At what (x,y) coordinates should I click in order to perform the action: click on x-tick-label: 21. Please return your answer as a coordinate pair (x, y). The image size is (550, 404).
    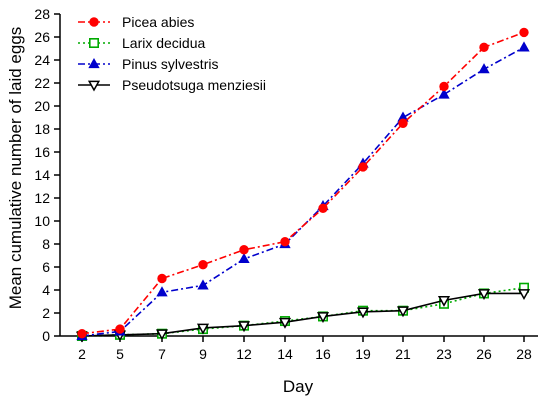
    Looking at the image, I should click on (403, 354).